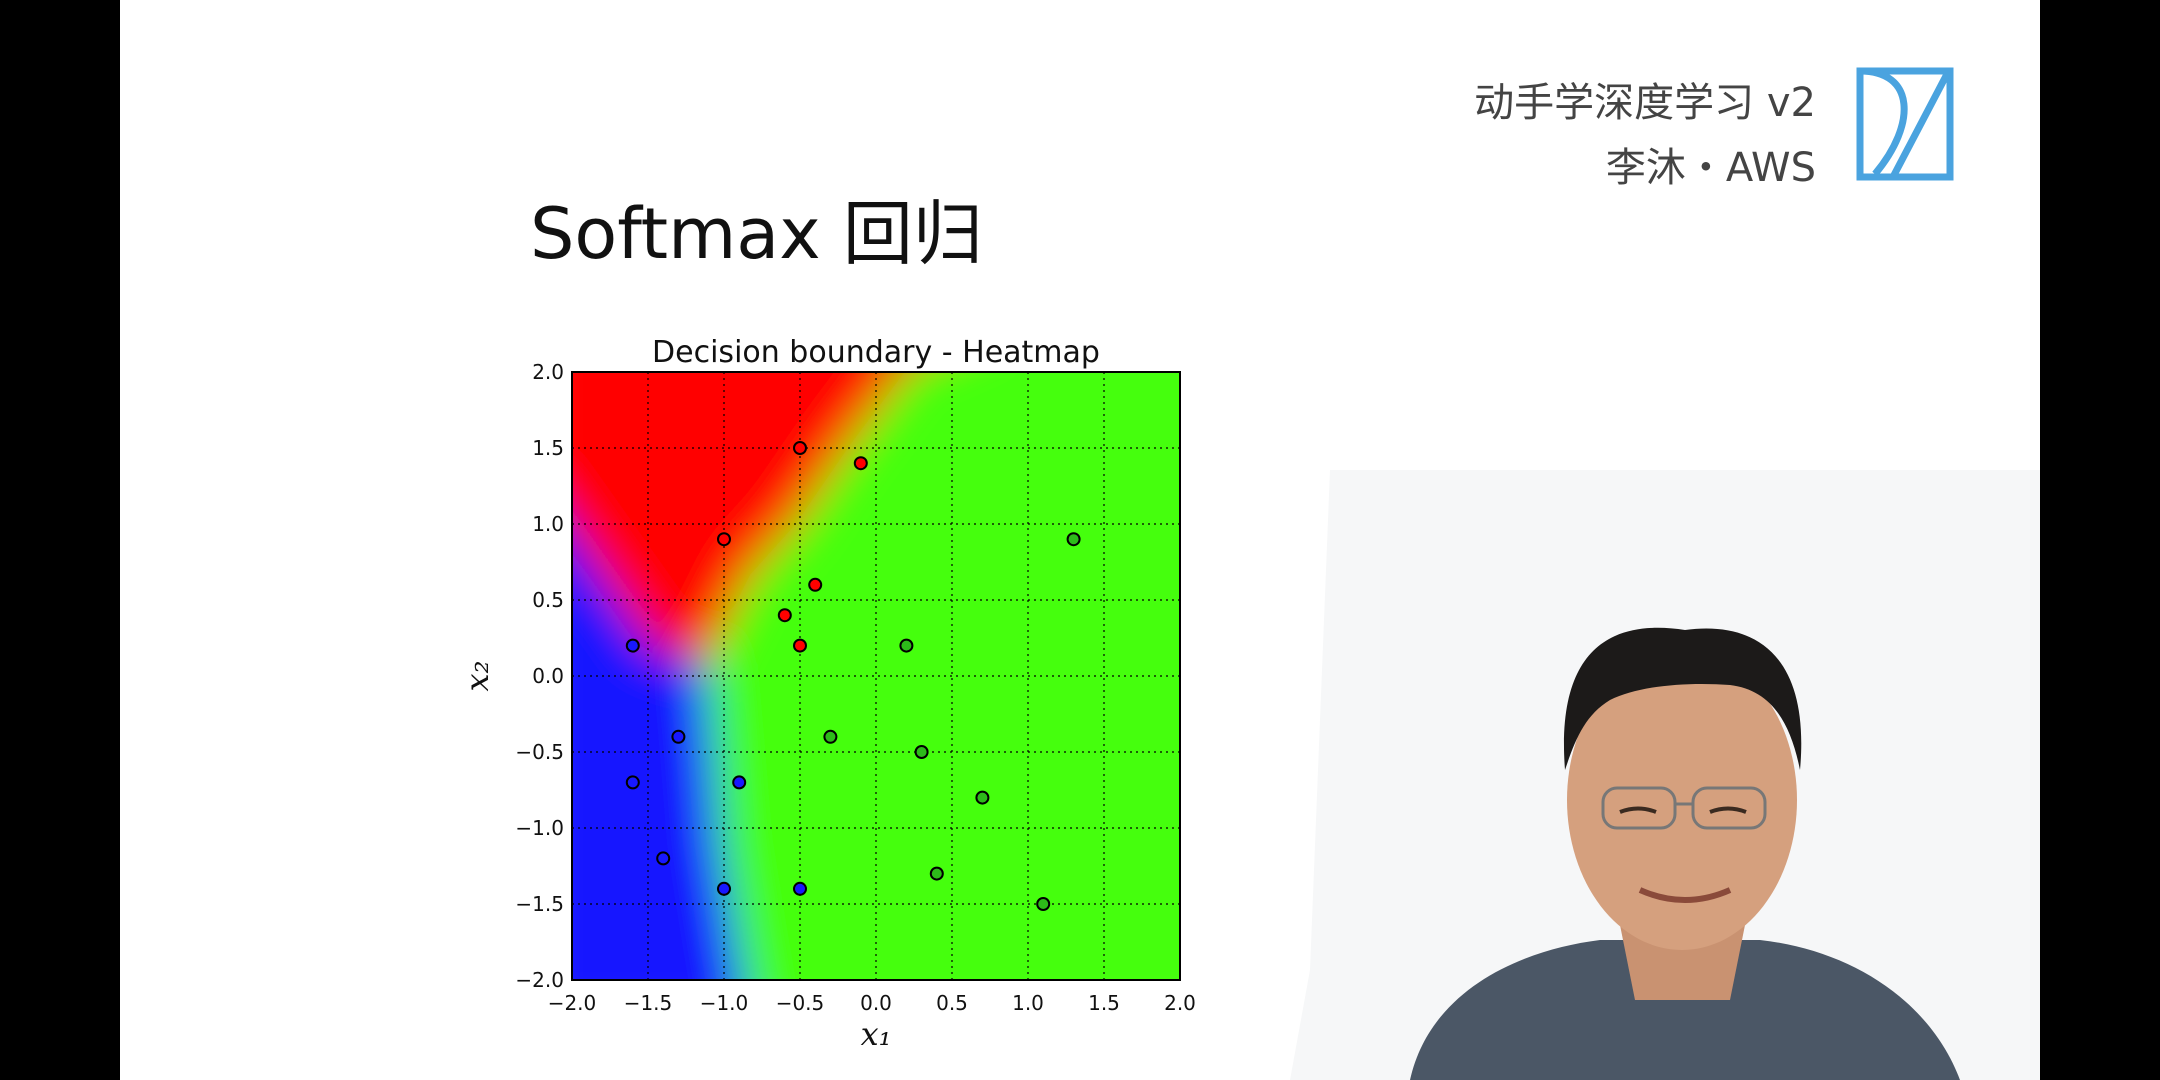 The height and width of the screenshot is (1080, 2160). I want to click on x-tick-label: −2.0, so click(572, 1003).